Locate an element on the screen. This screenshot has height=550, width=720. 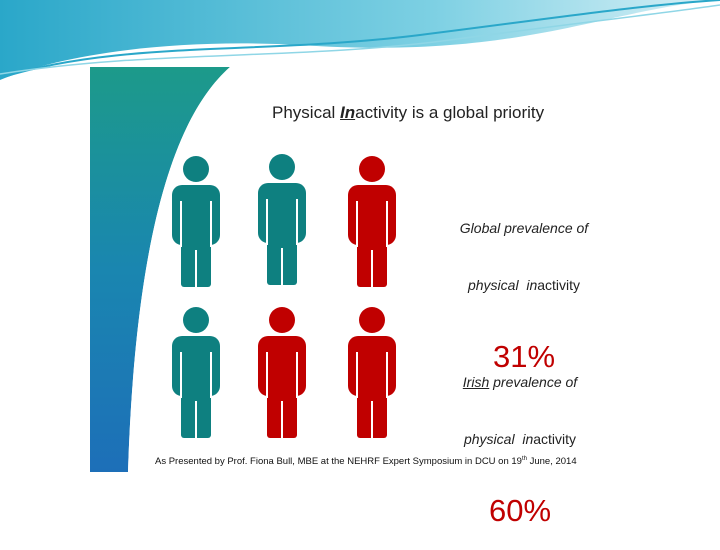
percentage: 31% is located at coordinates (524, 356).